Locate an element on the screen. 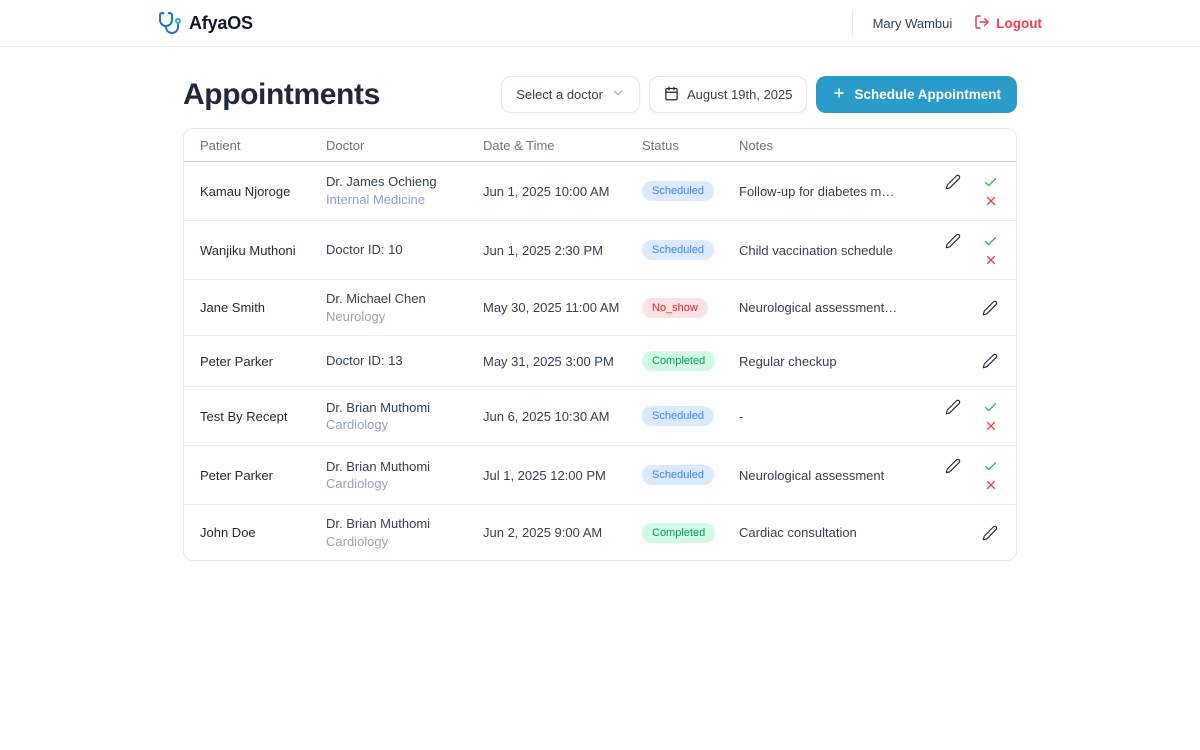 The image size is (1200, 750). header-divider is located at coordinates (852, 23).